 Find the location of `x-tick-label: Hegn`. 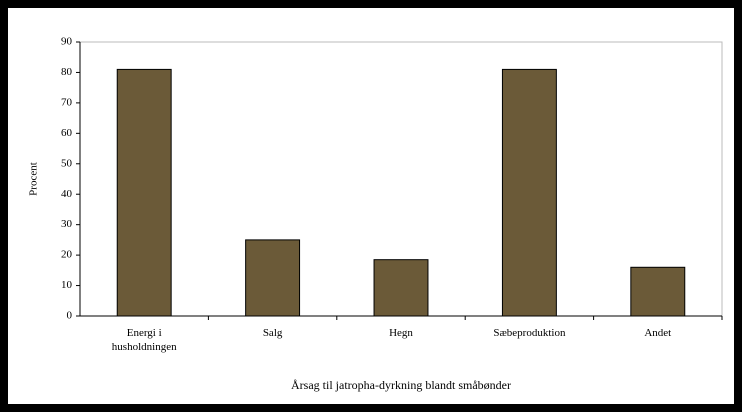

x-tick-label: Hegn is located at coordinates (401, 333).